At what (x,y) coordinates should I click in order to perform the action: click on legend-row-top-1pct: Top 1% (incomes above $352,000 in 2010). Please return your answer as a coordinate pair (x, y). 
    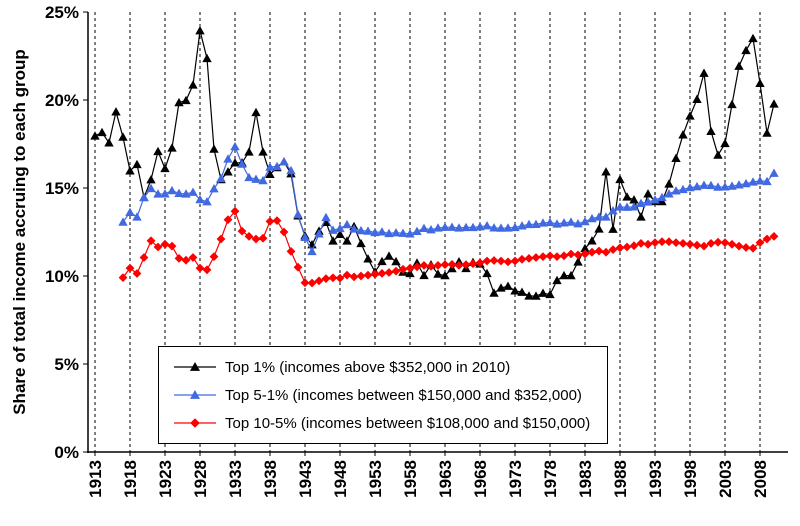
    Looking at the image, I should click on (386, 367).